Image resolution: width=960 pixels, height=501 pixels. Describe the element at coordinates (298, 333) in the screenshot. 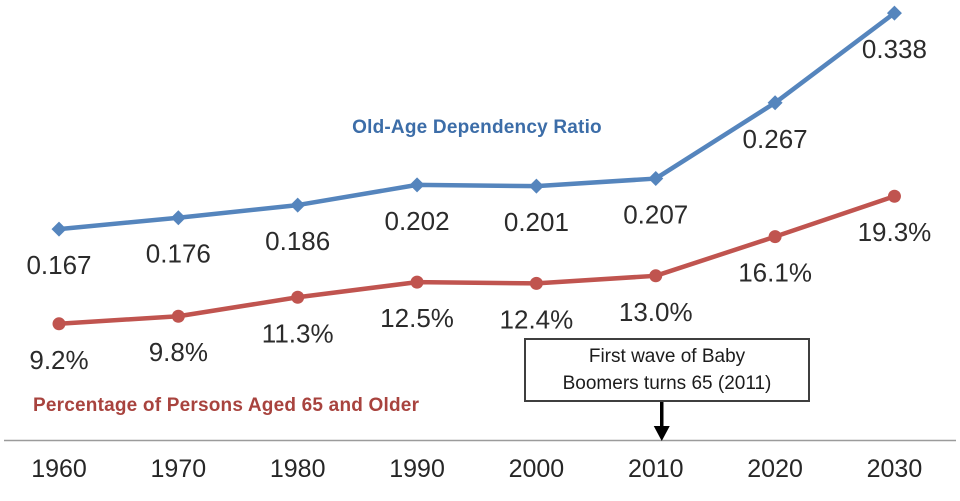

I see `data-label: 11.3%` at that location.